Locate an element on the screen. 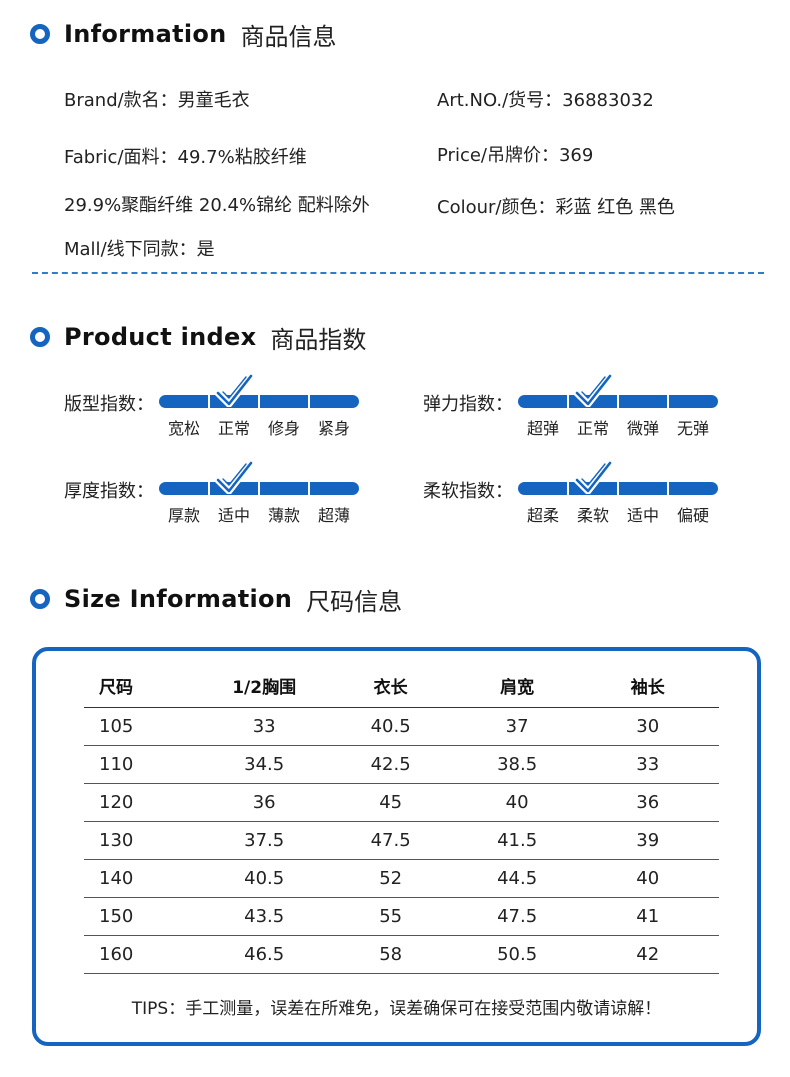 The height and width of the screenshot is (1077, 790). table-row: 130 37.5 47.5 41.5 39 is located at coordinates (401, 840).